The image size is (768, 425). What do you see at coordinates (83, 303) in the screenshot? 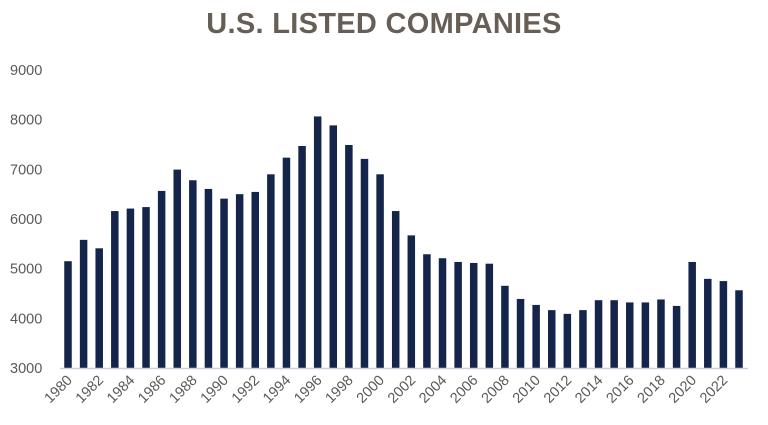
I see `bar-1981` at bounding box center [83, 303].